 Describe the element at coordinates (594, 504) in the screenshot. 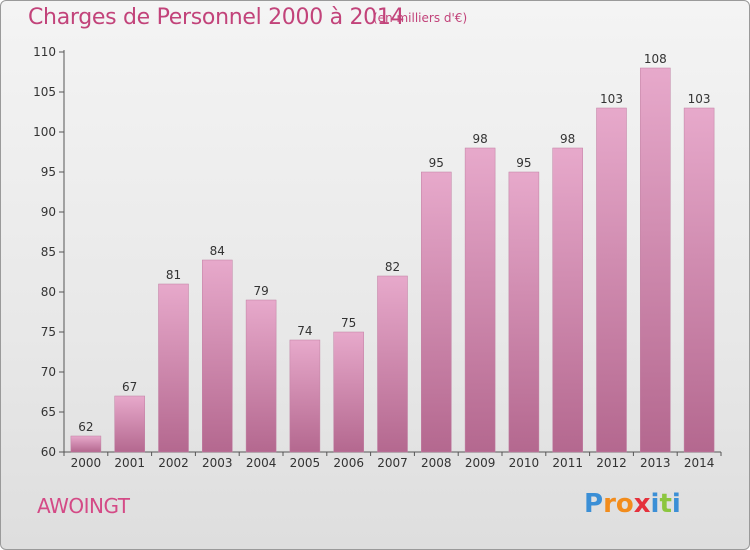

I see `logo-letter: P` at that location.